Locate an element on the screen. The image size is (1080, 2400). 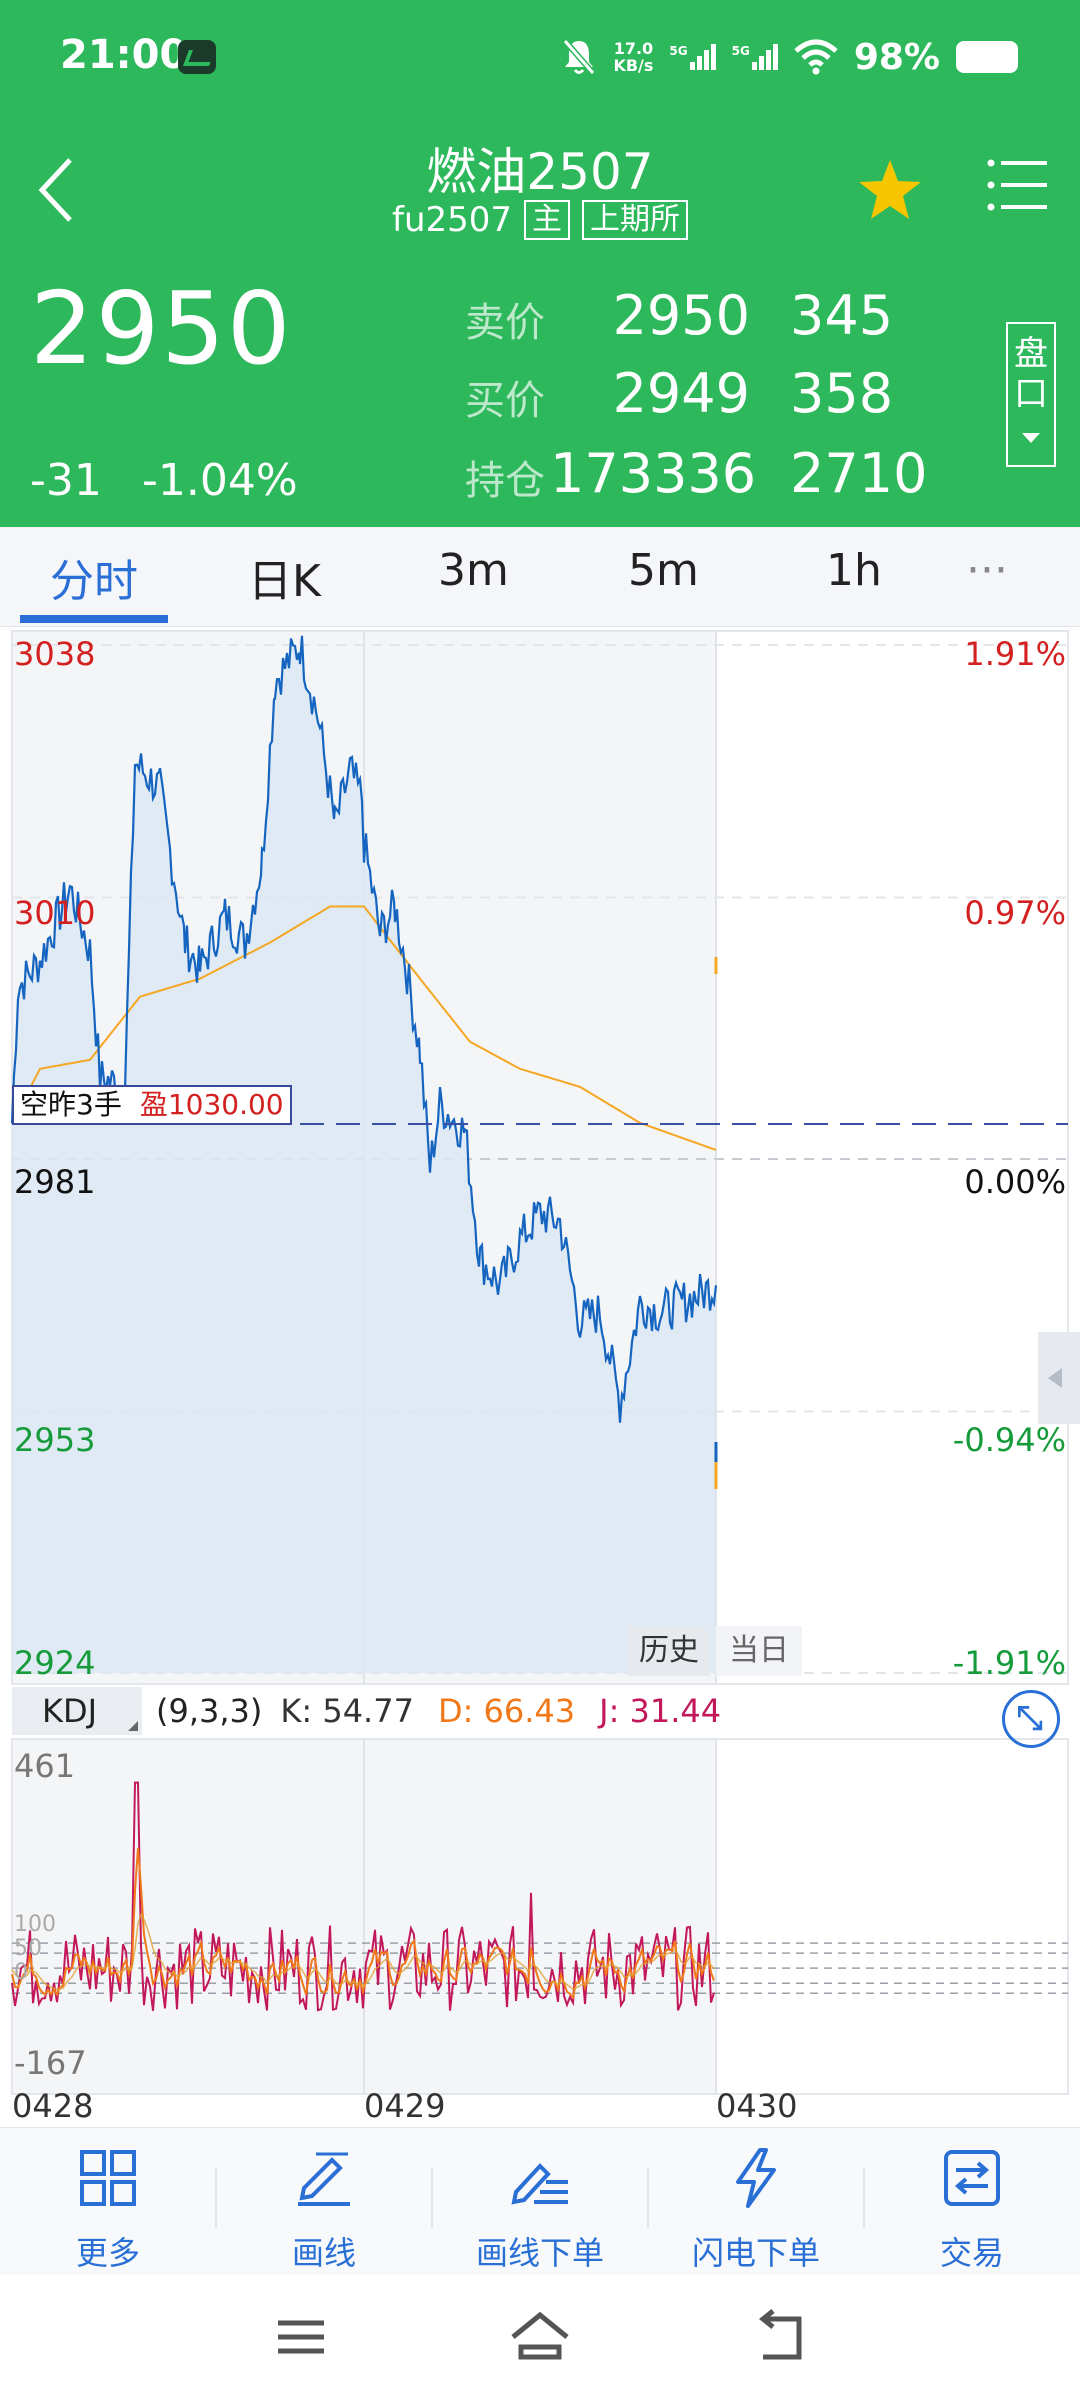
price-axis-prev-close: 2981 is located at coordinates (55, 1182).